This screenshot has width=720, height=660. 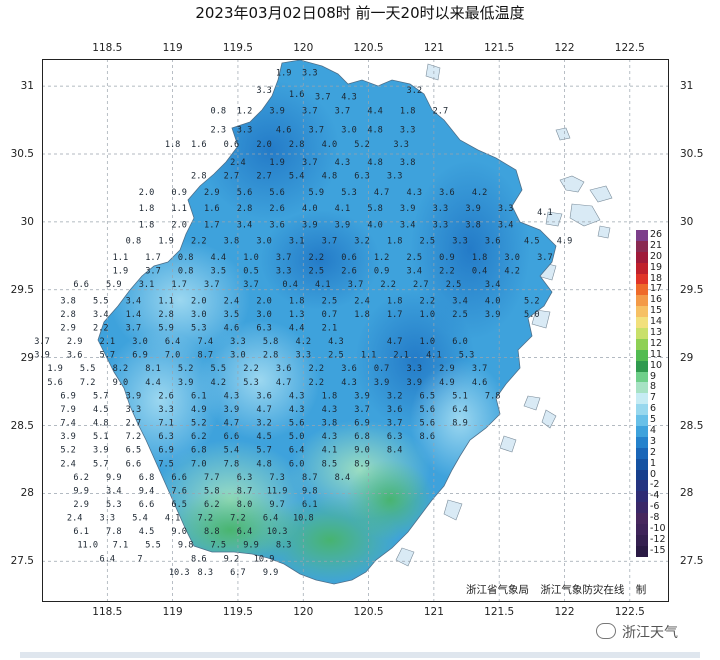 What do you see at coordinates (653, 409) in the screenshot?
I see `legend-label: 6` at bounding box center [653, 409].